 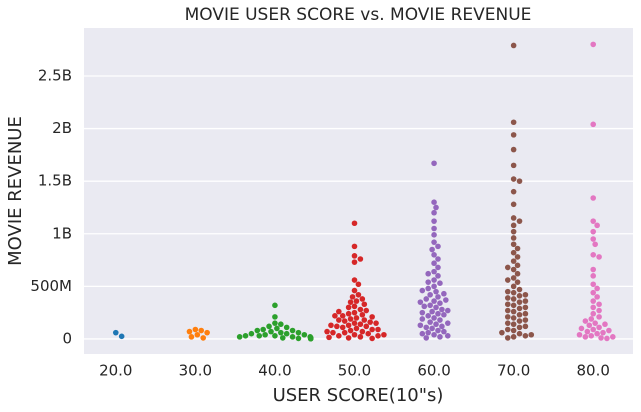 What do you see at coordinates (115, 371) in the screenshot?
I see `x-tick-label: 20.0` at bounding box center [115, 371].